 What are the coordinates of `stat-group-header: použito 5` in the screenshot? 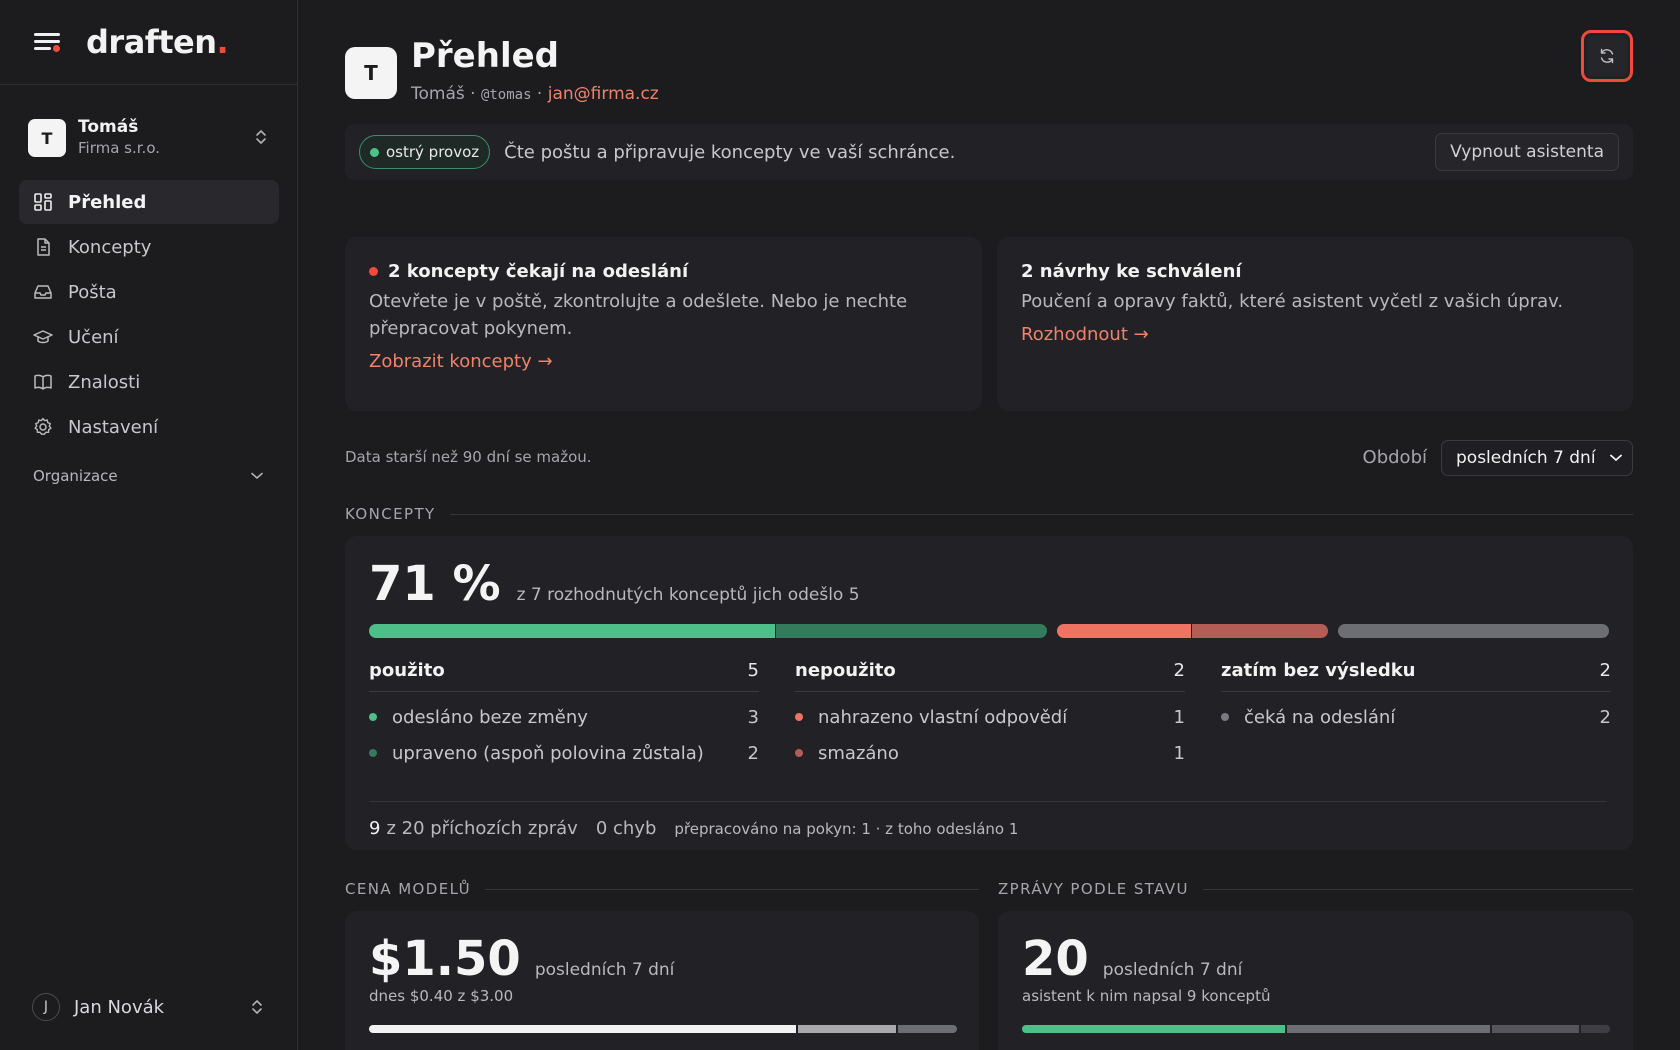 It's located at (564, 676).